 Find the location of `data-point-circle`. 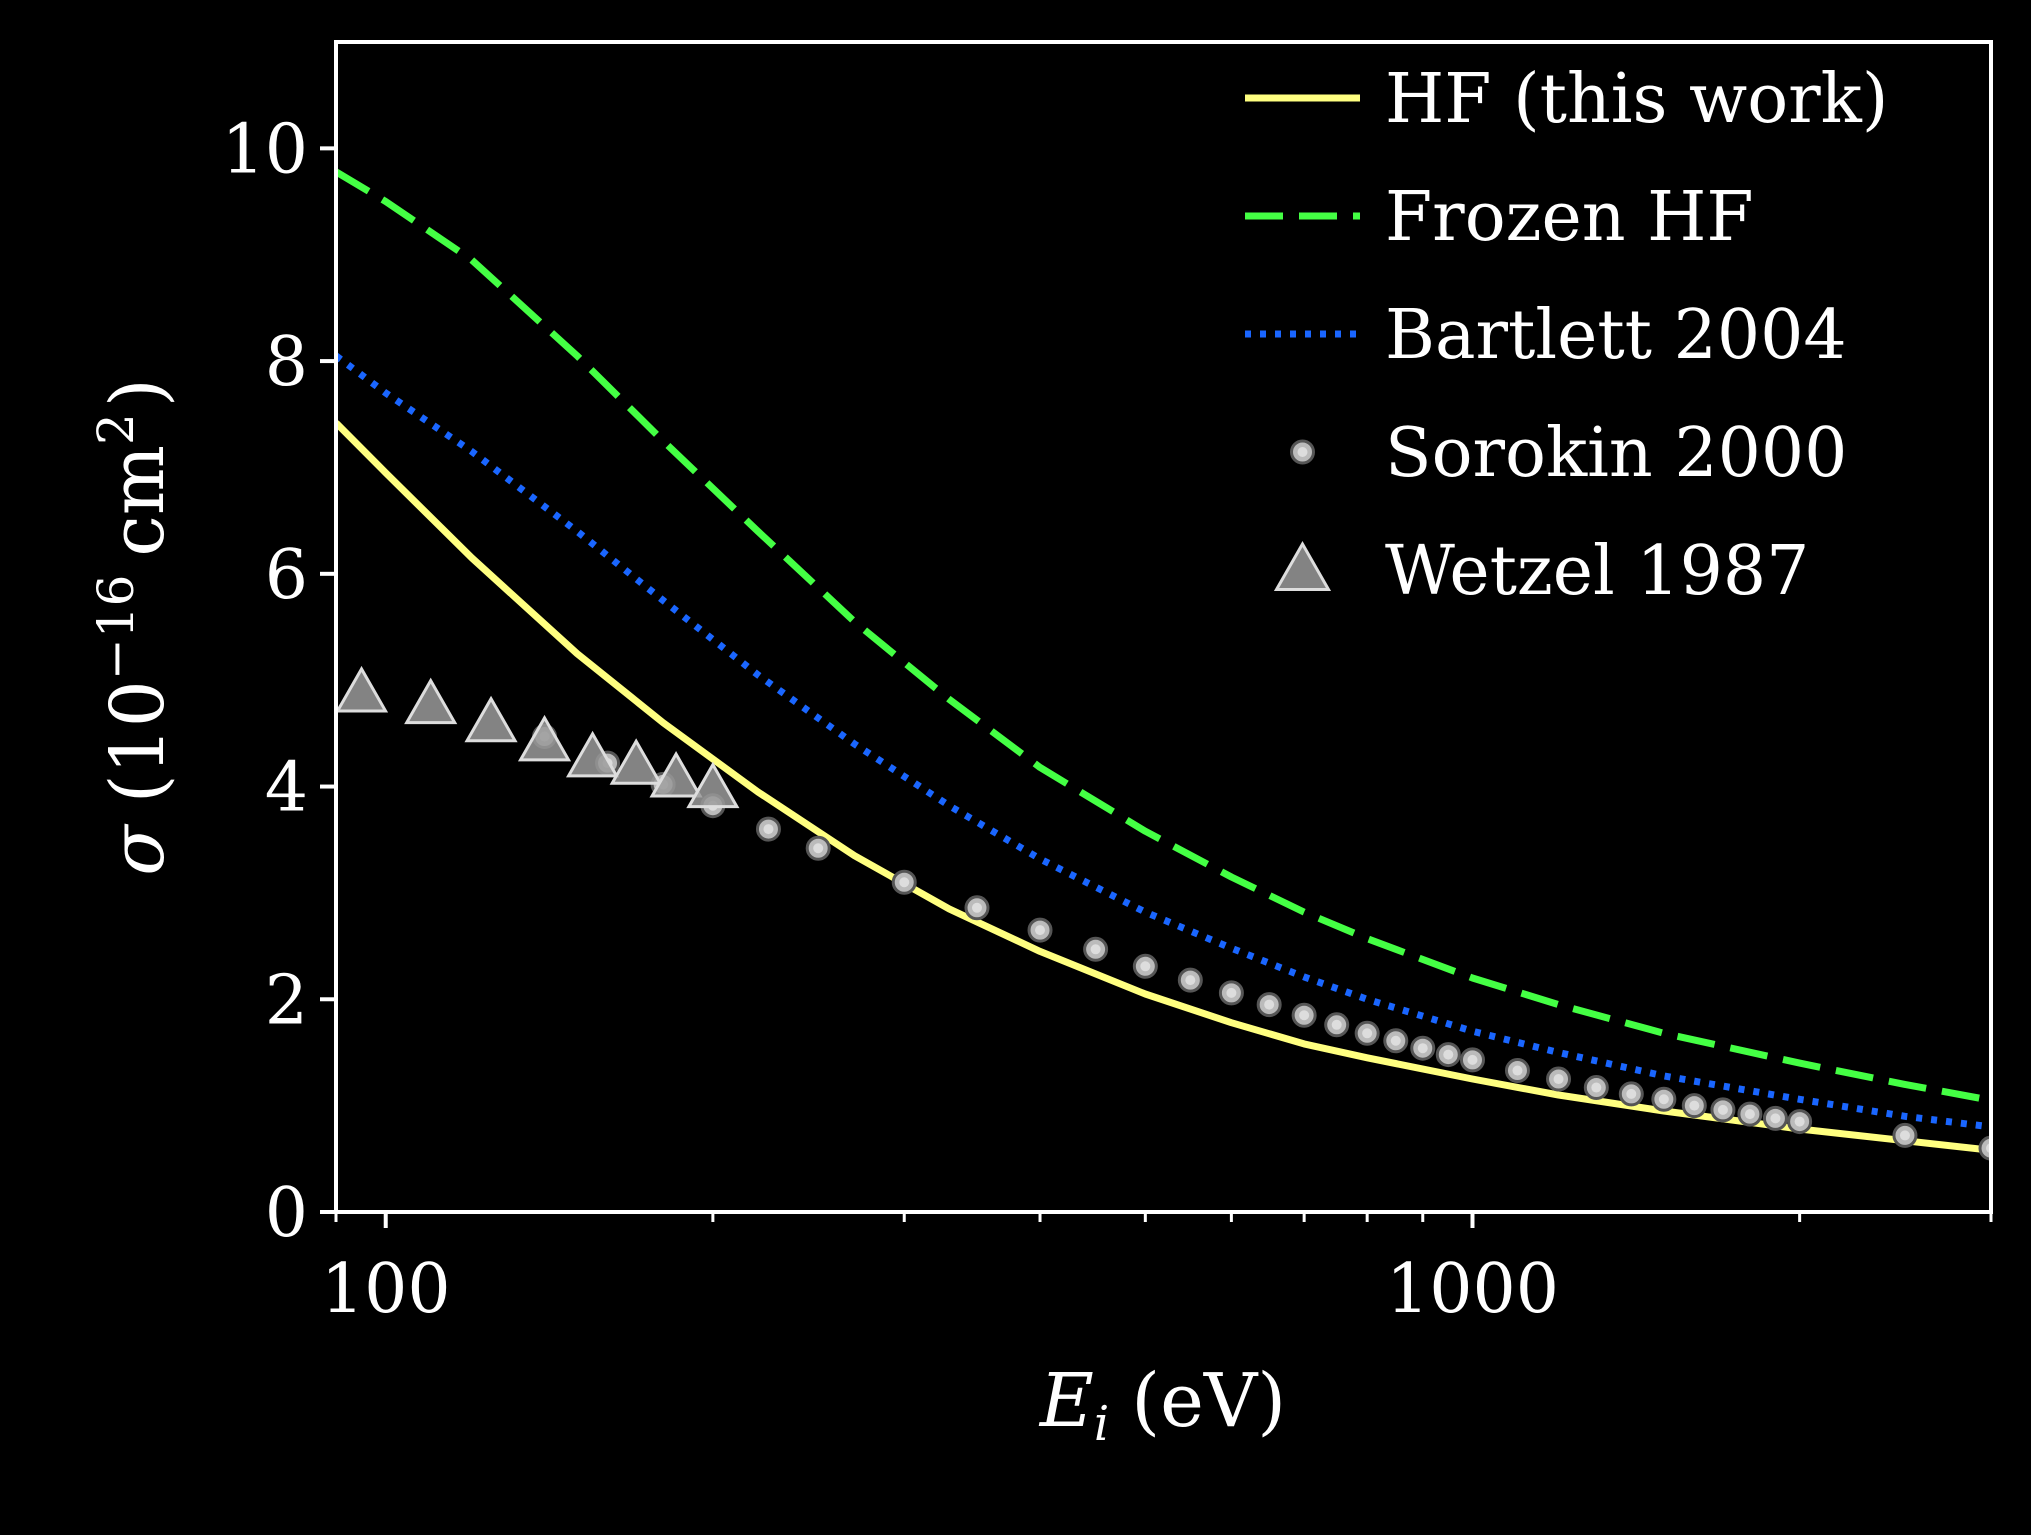

data-point-circle is located at coordinates (1984, 1148).